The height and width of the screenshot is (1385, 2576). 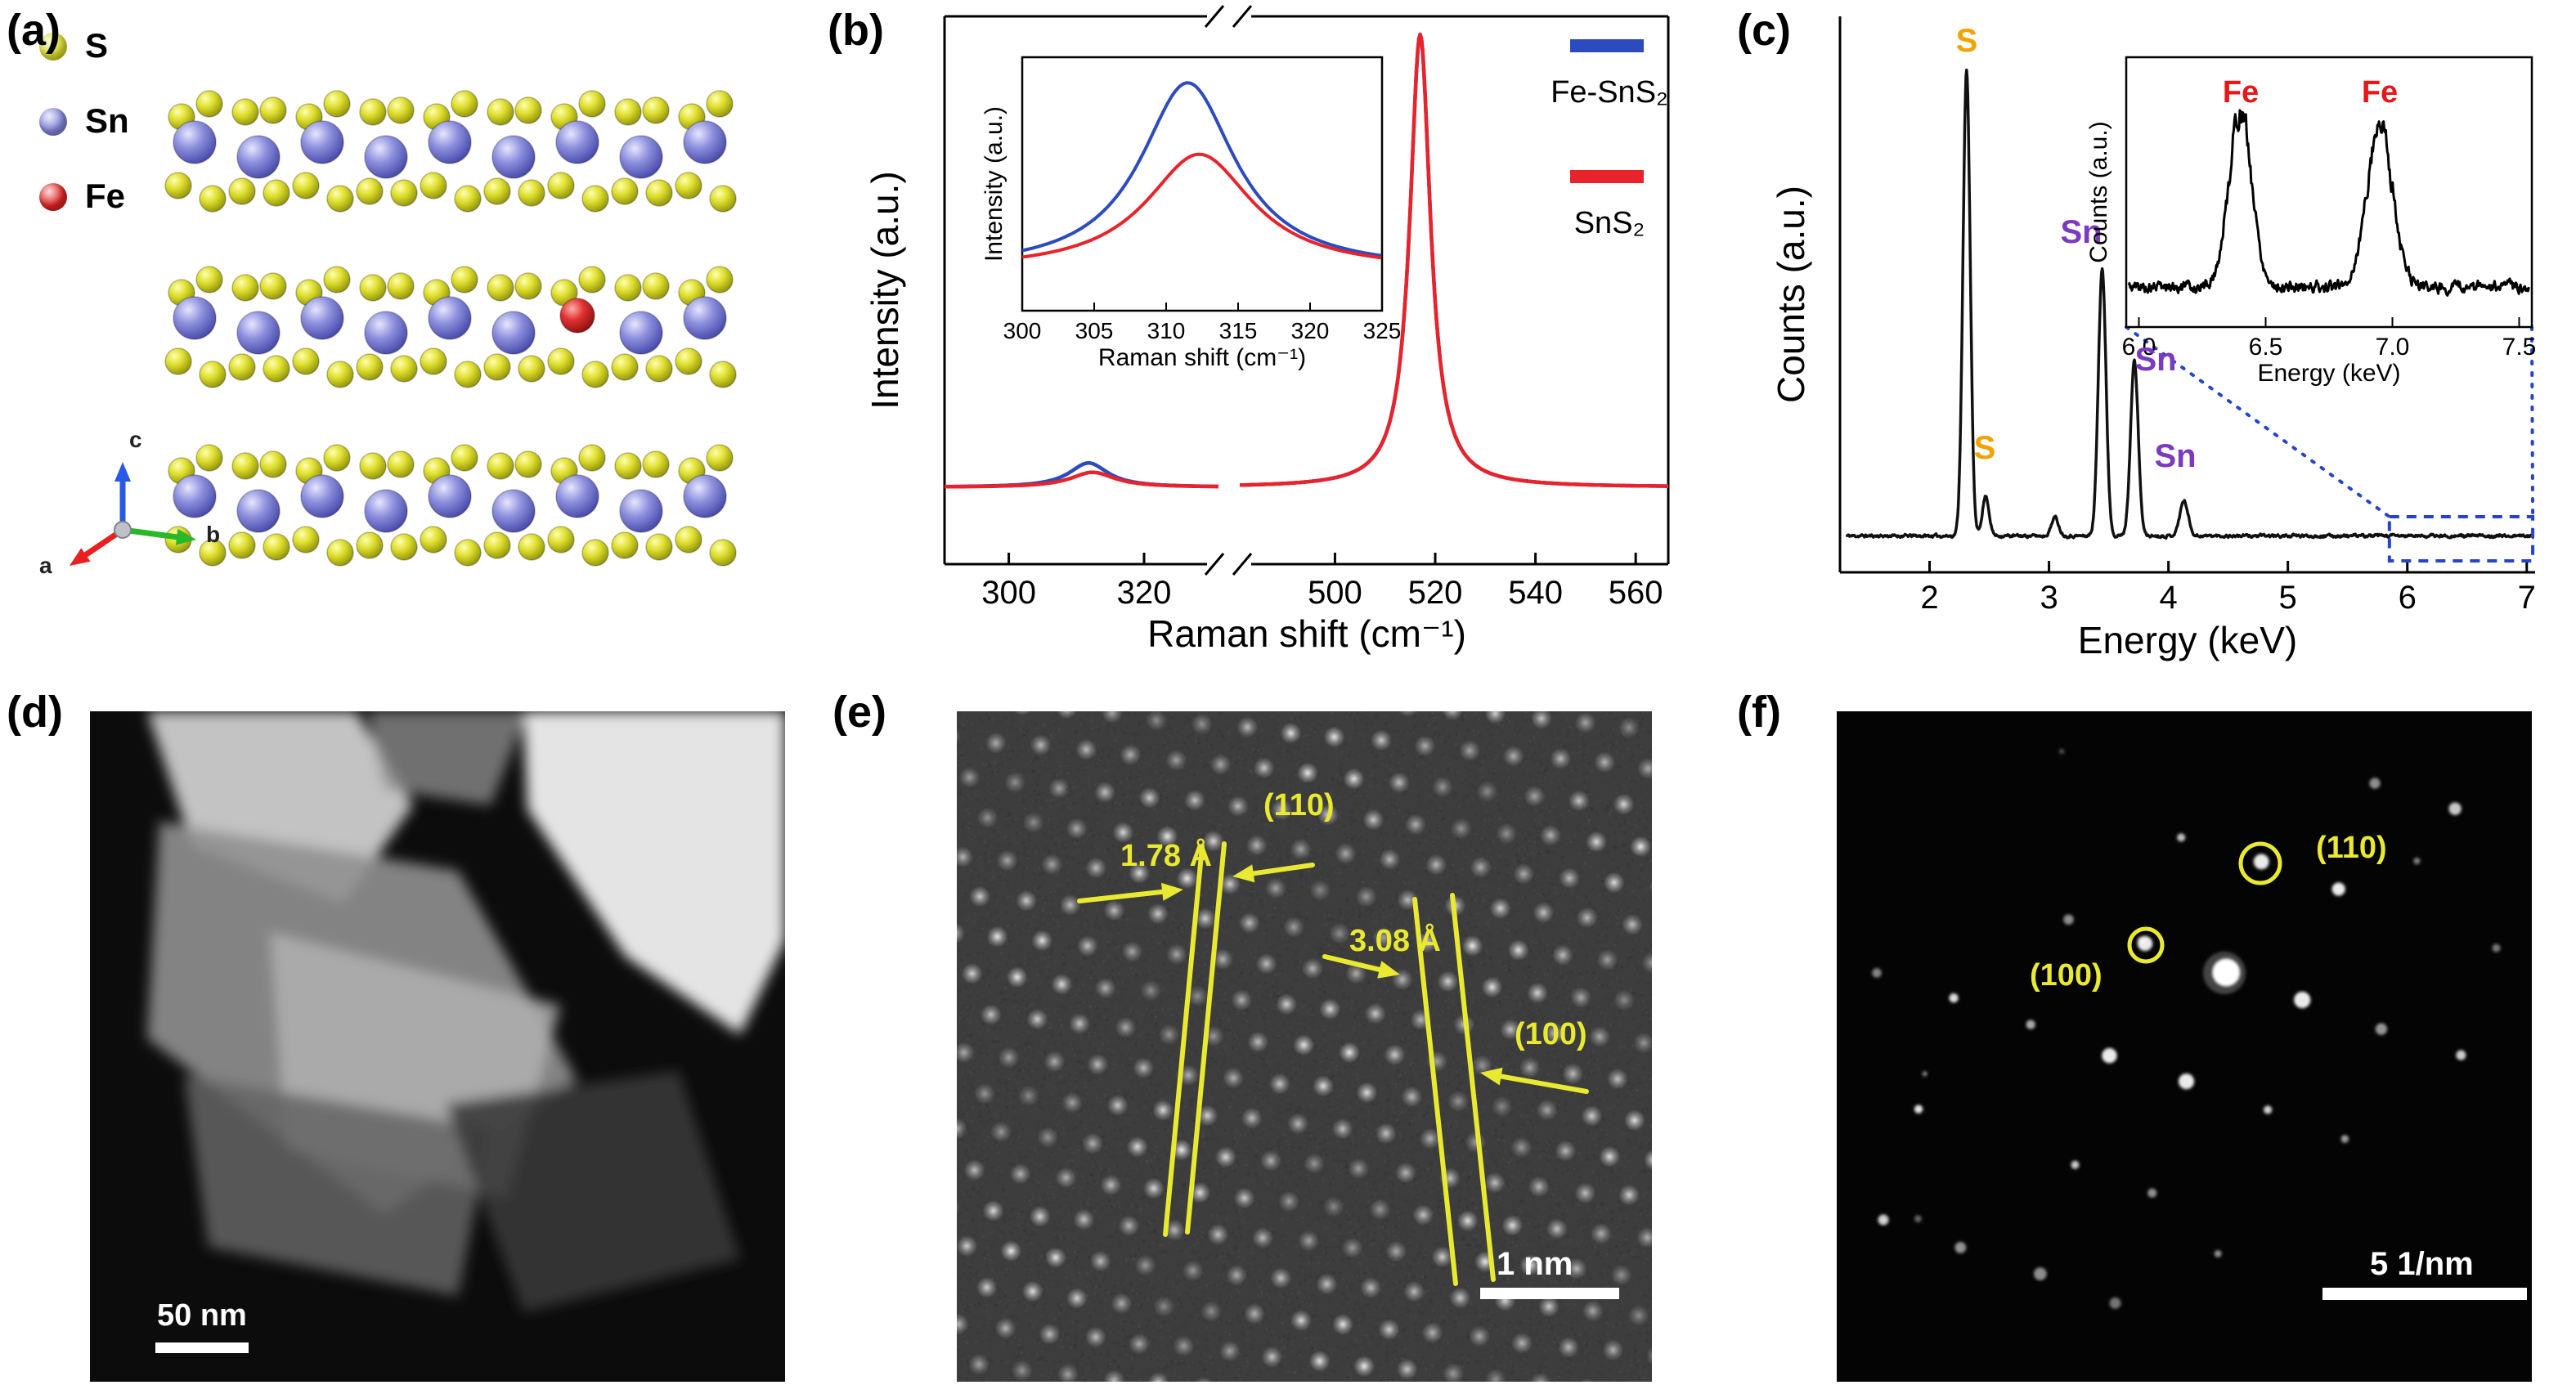 I want to click on lattice-annotations, so click(x=1333, y=1064).